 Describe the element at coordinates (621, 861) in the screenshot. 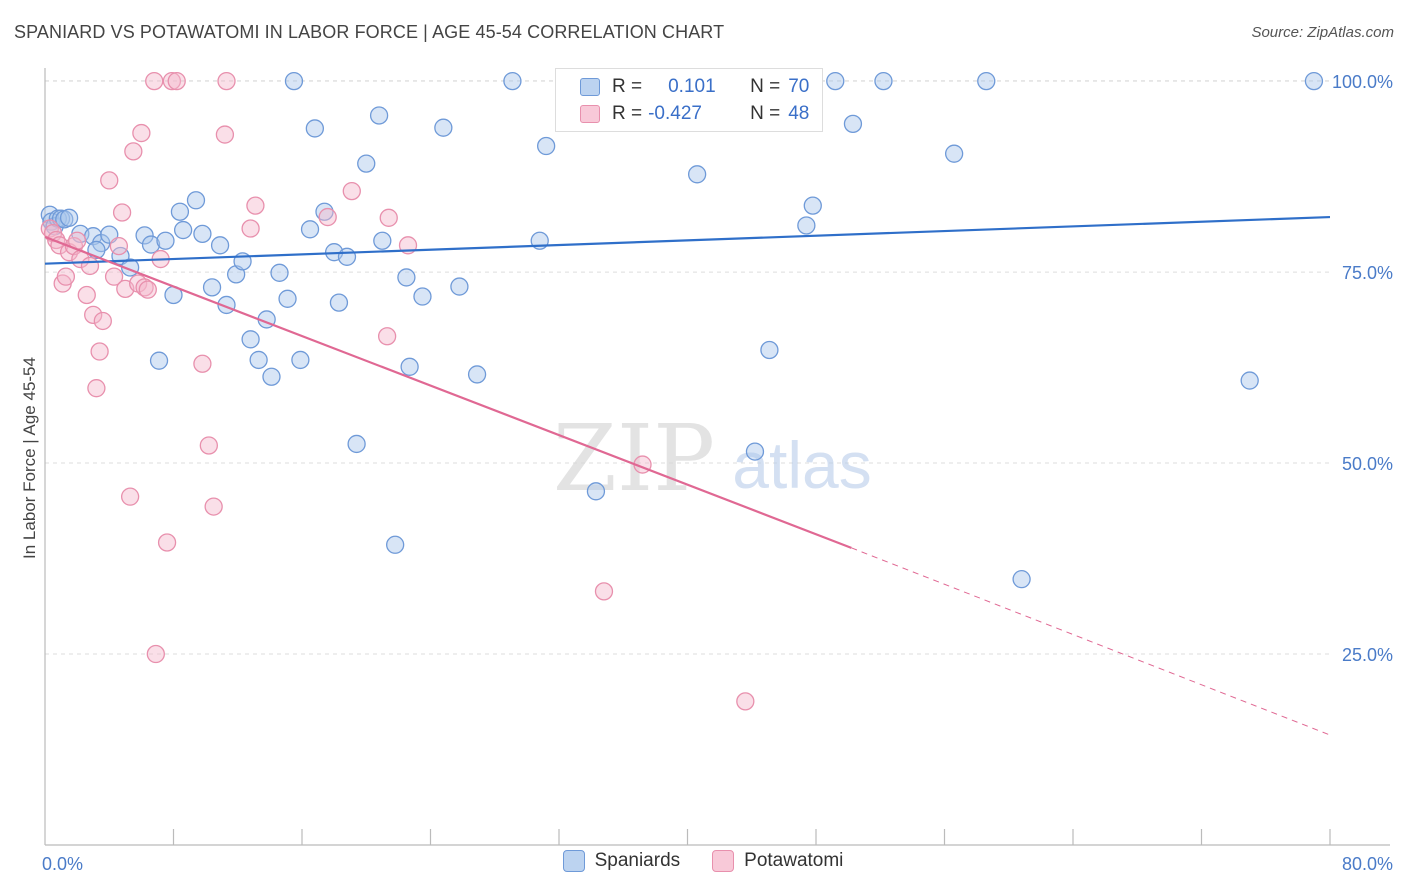

I see `legend-item-spaniards: Spaniards` at that location.